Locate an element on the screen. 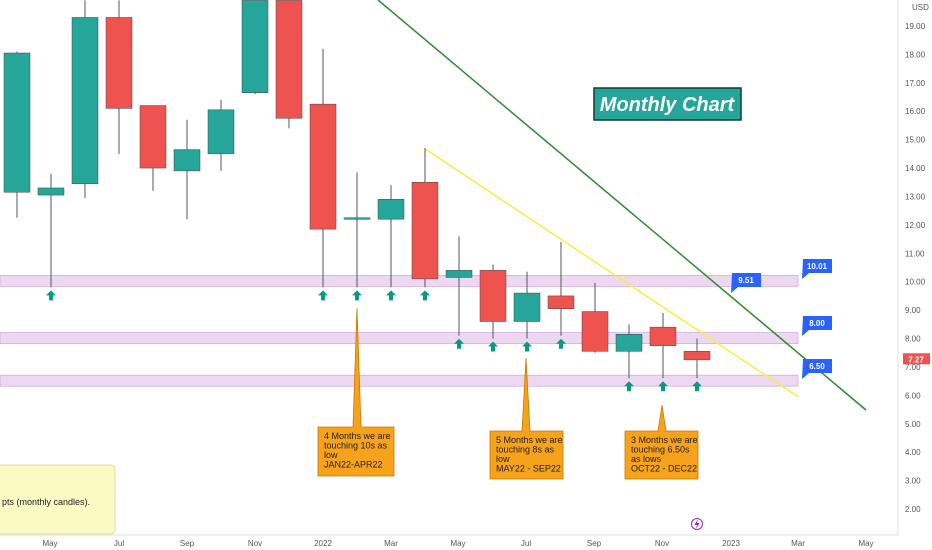 The height and width of the screenshot is (550, 932). price-label: 6.50 is located at coordinates (817, 366).